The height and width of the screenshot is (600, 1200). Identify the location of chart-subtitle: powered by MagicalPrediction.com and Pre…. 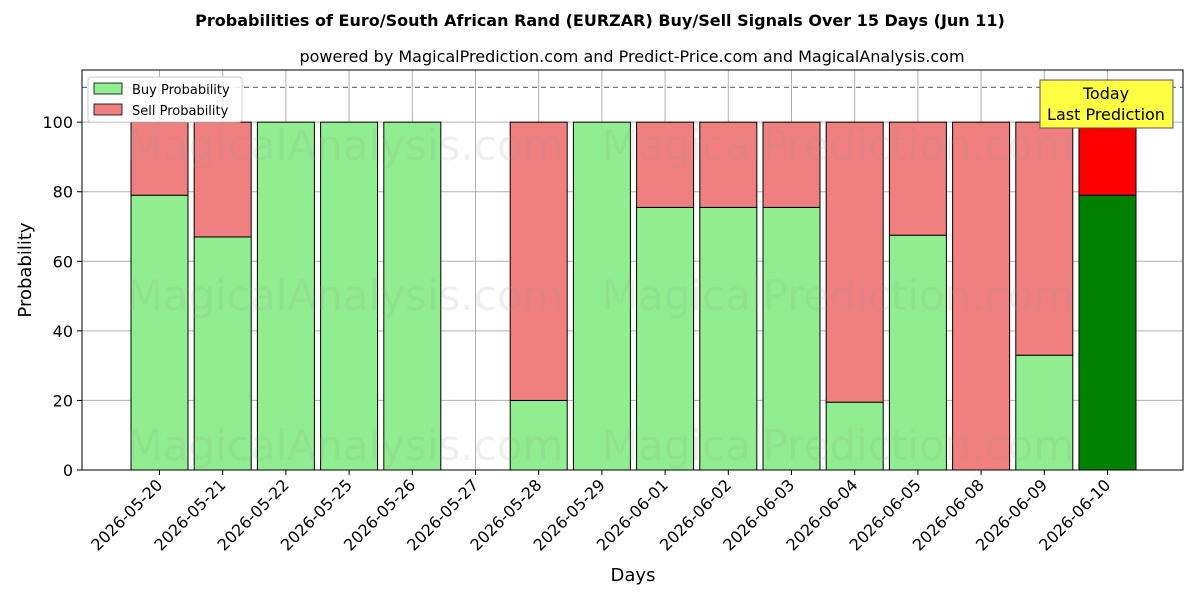
(631, 56).